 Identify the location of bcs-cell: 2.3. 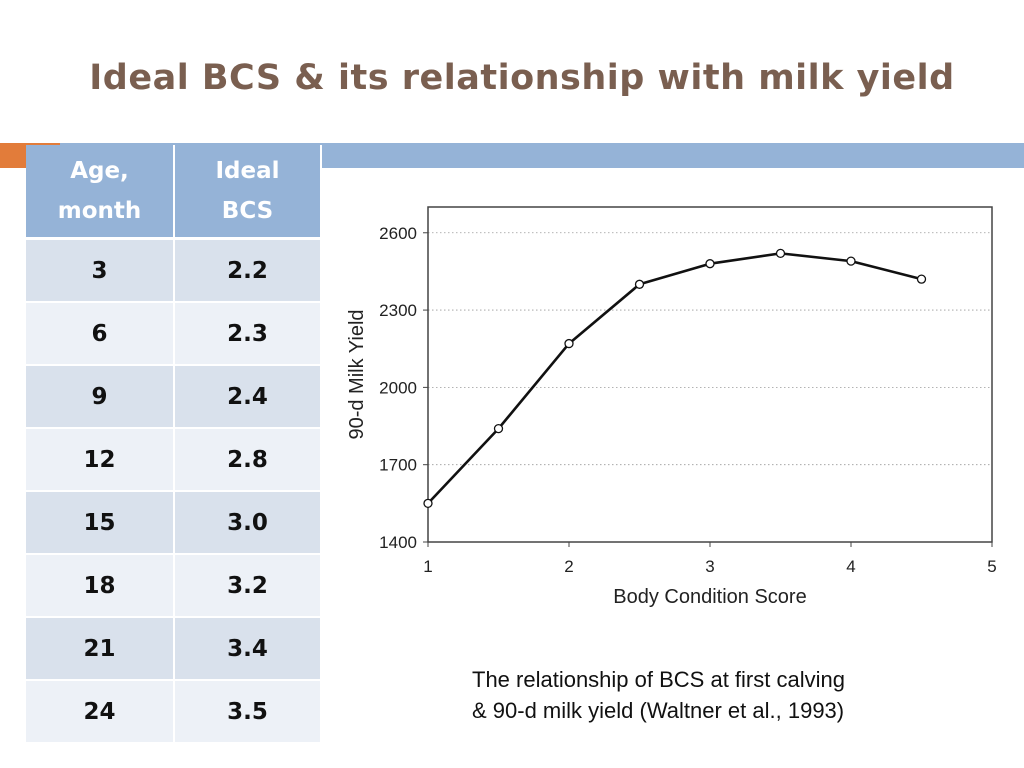
(248, 334).